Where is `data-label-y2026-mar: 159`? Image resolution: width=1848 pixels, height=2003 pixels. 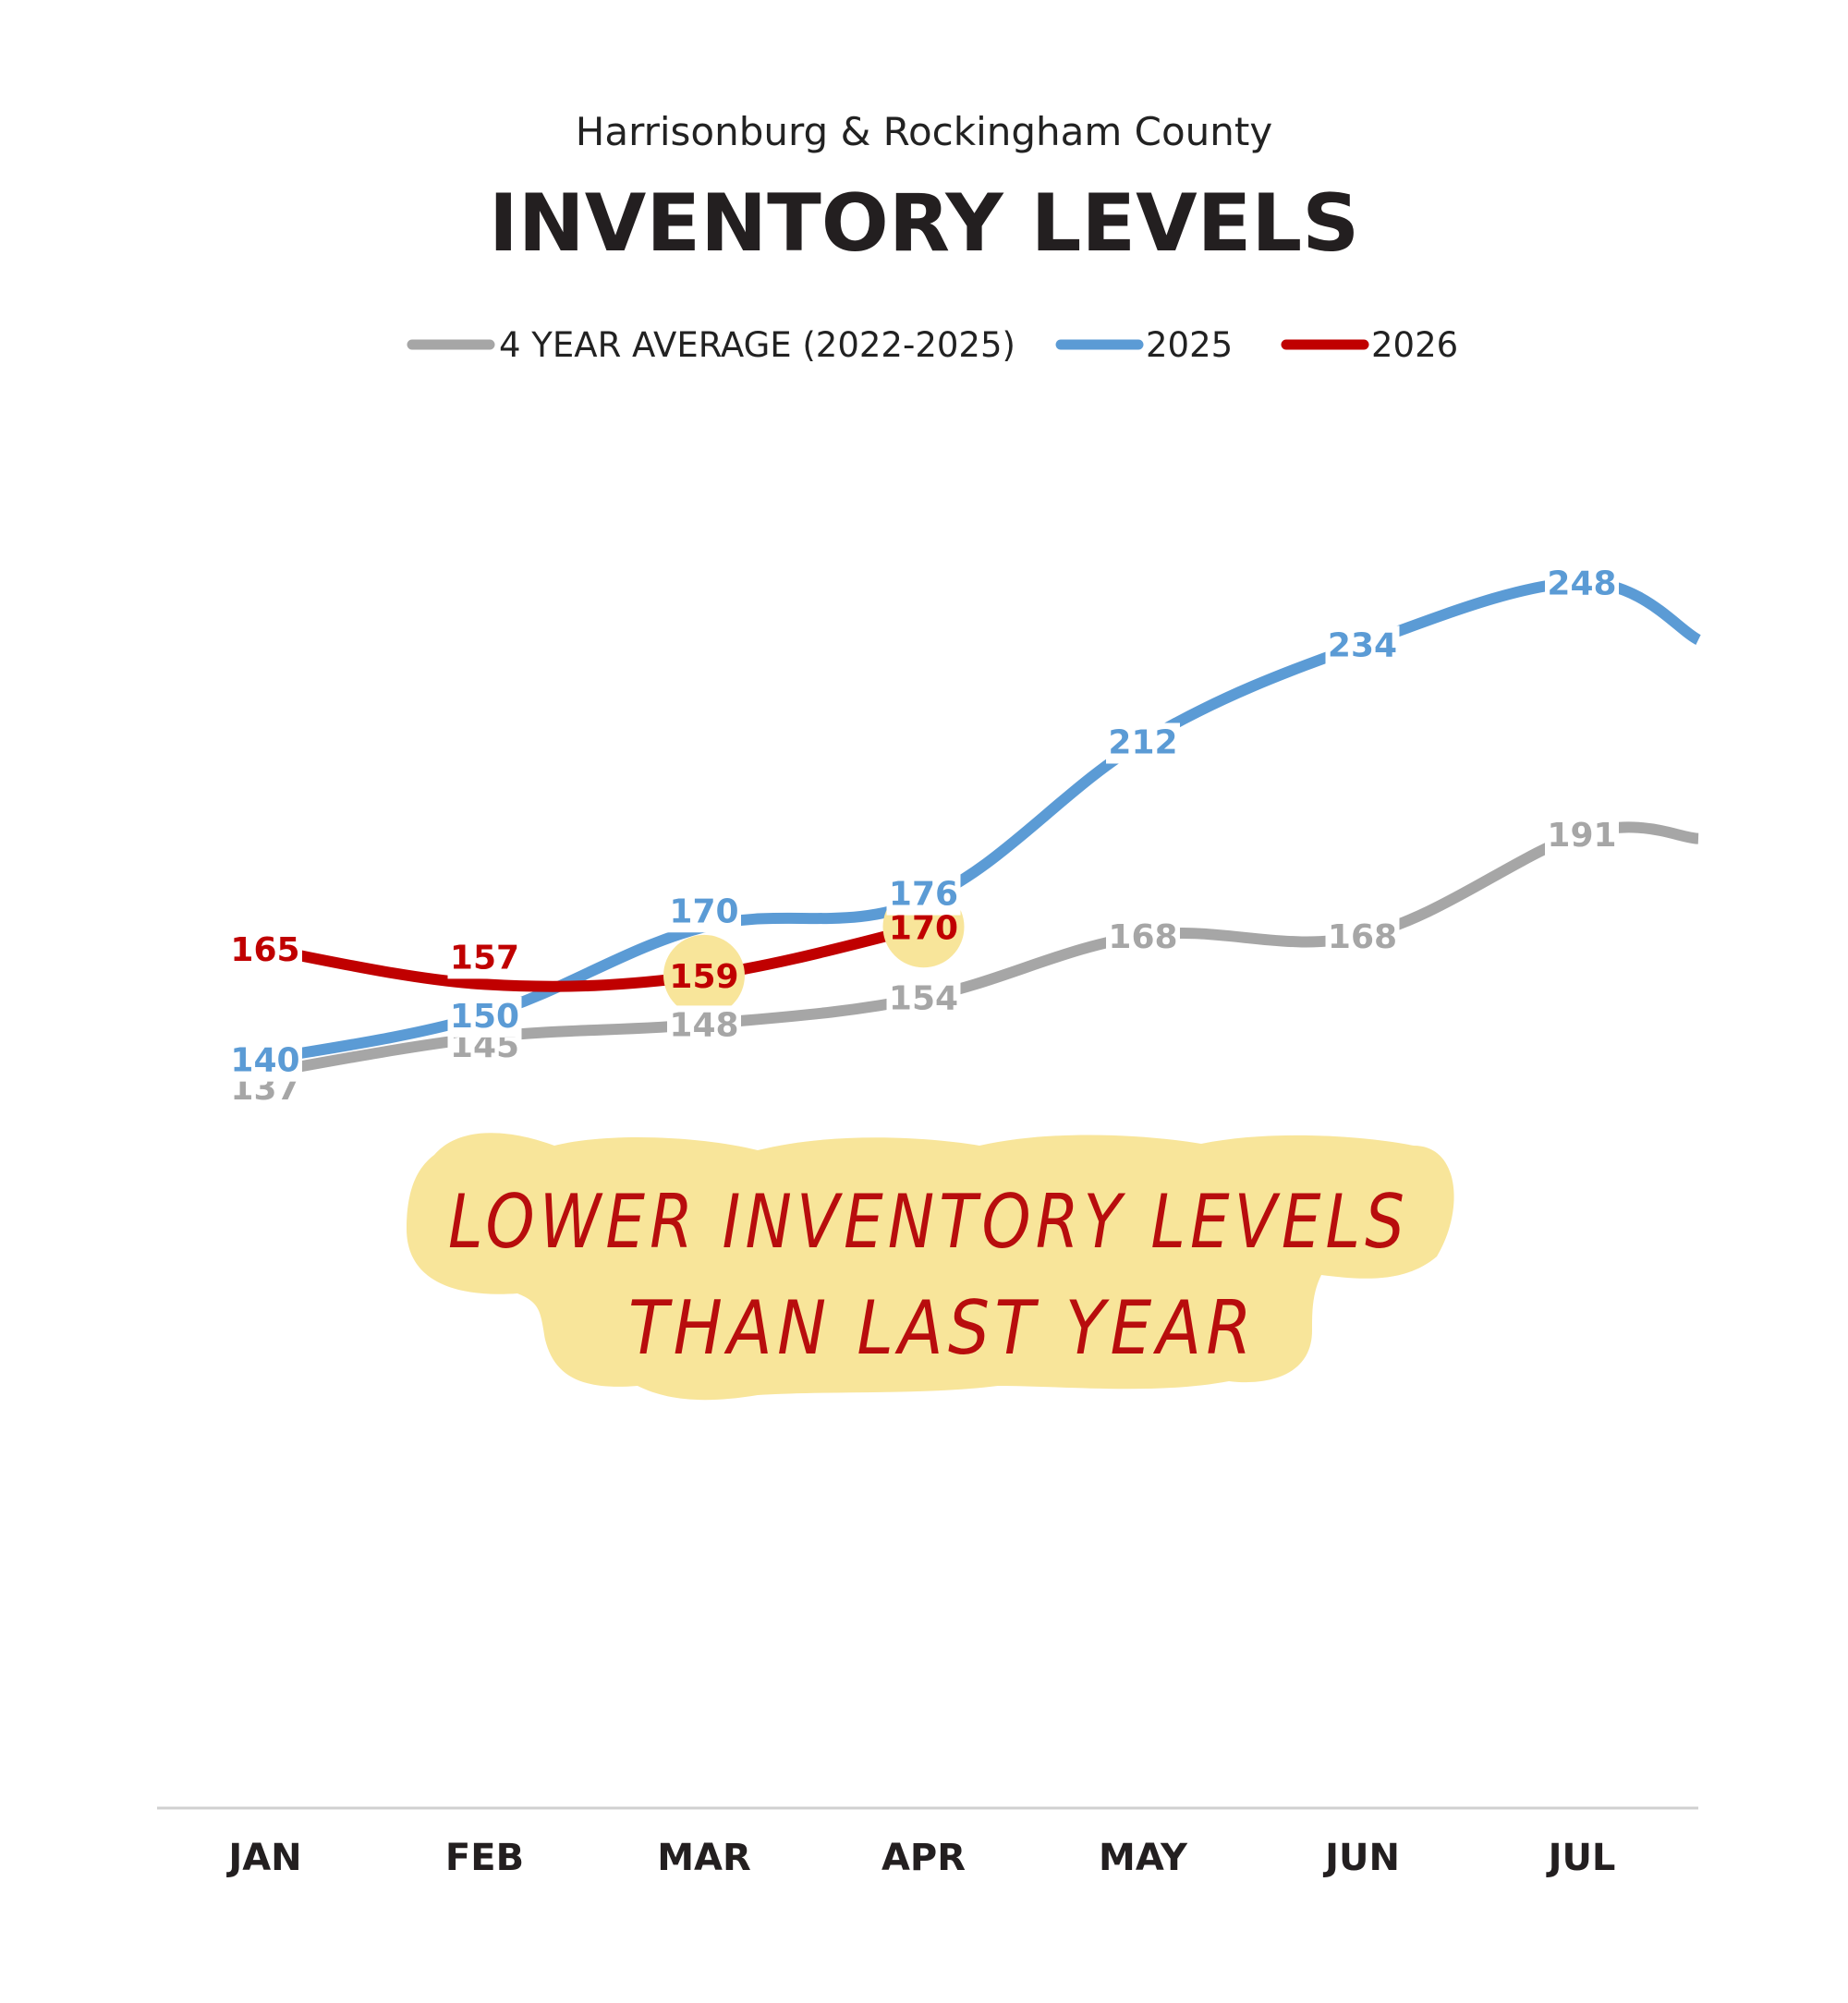
data-label-y2026-mar: 159 is located at coordinates (703, 977).